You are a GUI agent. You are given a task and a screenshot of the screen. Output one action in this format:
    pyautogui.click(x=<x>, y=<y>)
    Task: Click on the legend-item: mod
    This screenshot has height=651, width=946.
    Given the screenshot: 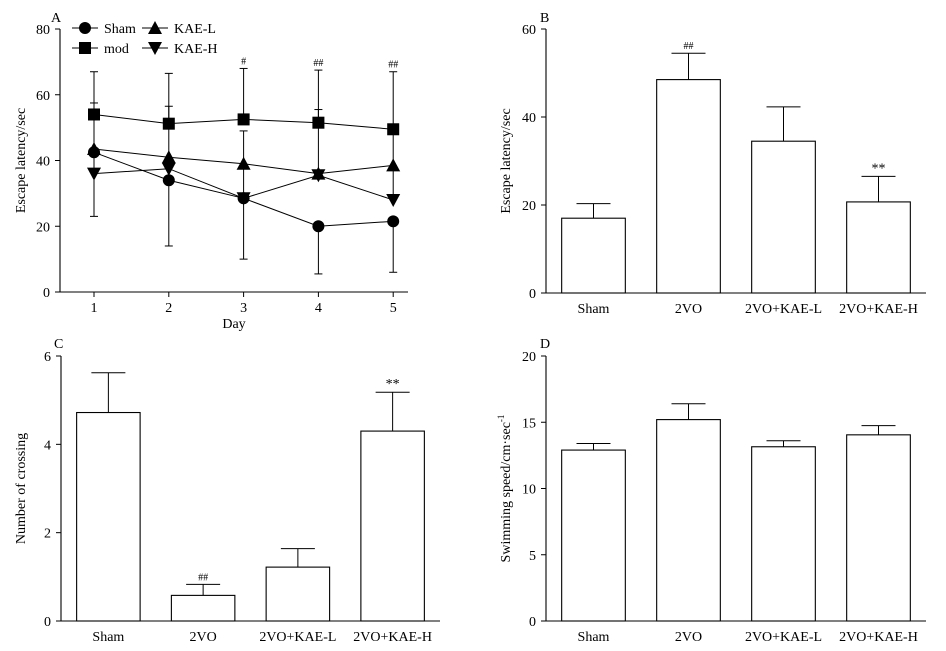 What is the action you would take?
    pyautogui.click(x=100, y=49)
    